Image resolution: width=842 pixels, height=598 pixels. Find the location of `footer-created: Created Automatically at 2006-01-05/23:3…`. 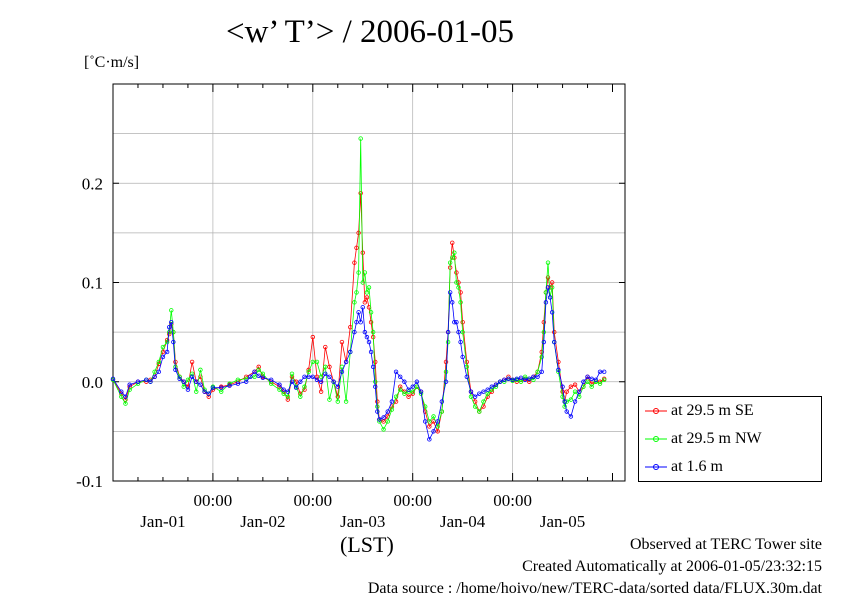

footer-created: Created Automatically at 2006-01-05/23:3… is located at coordinates (672, 566).